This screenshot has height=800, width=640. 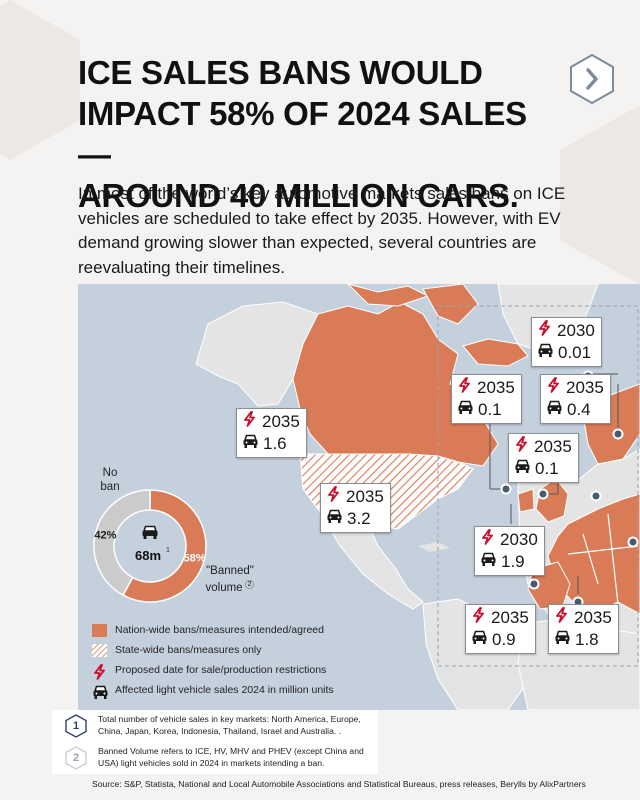 What do you see at coordinates (105, 536) in the screenshot?
I see `donut-value-label: 42%` at bounding box center [105, 536].